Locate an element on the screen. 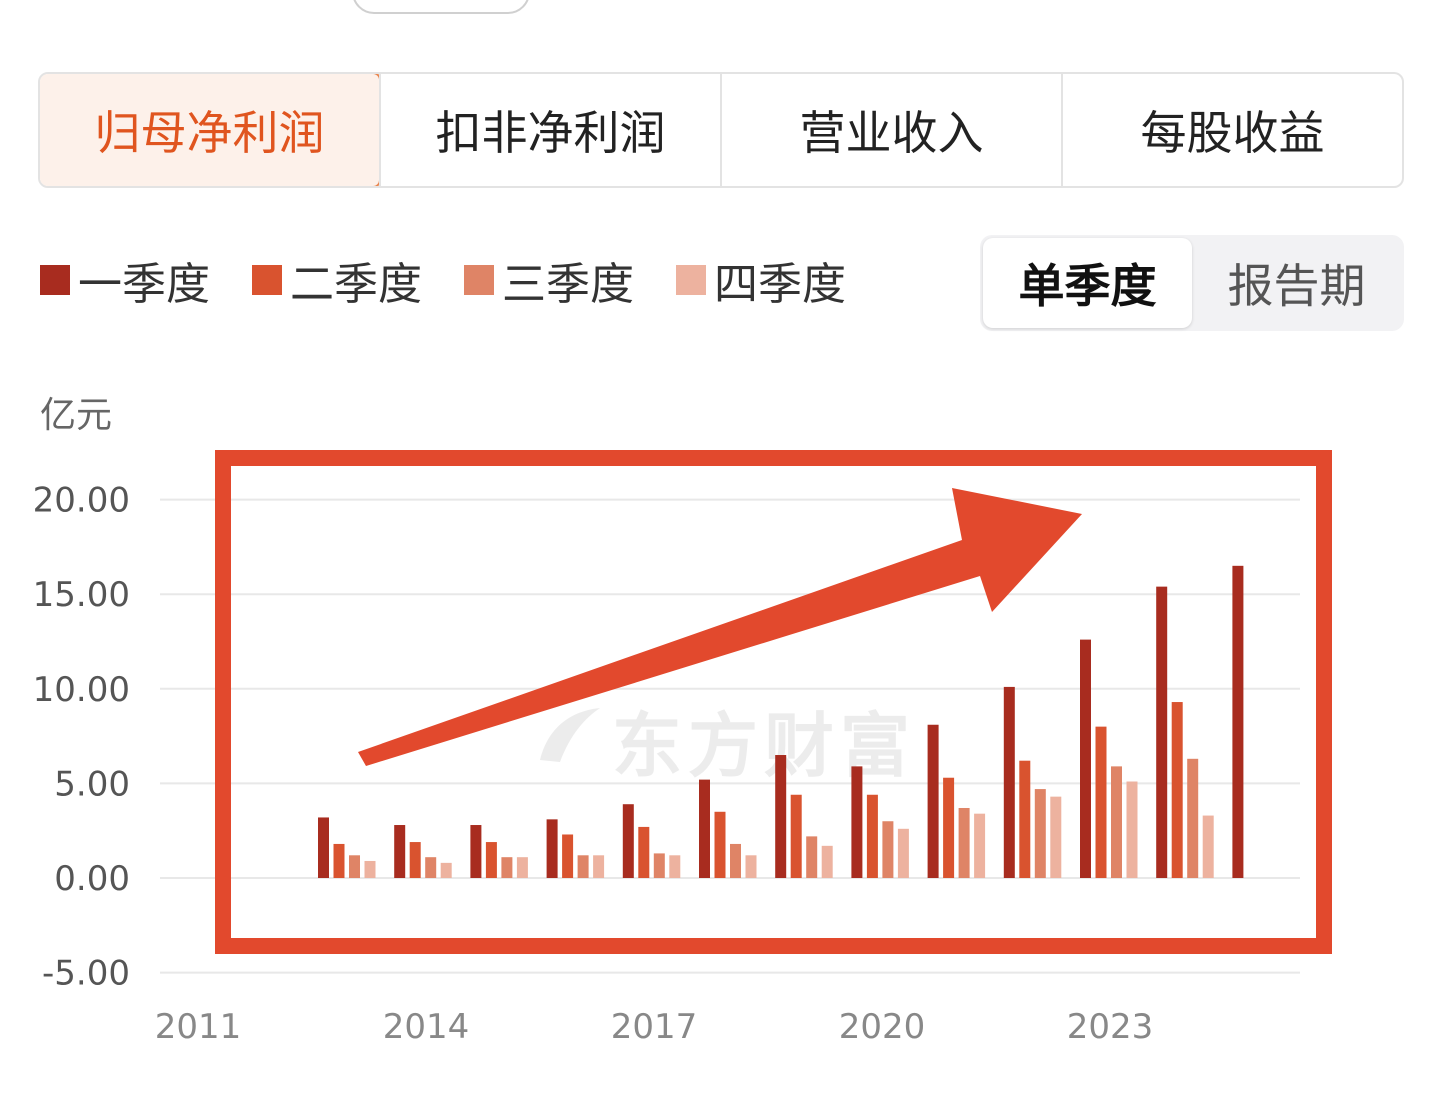 The height and width of the screenshot is (1096, 1440). legend-swatch-q3 is located at coordinates (479, 280).